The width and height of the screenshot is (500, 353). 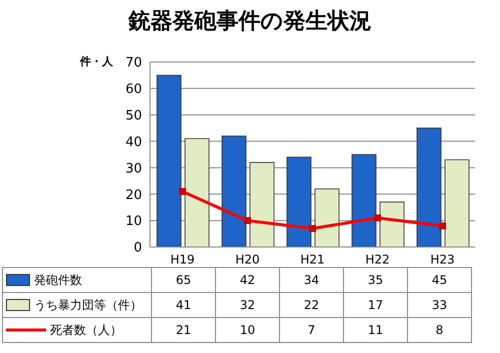 What do you see at coordinates (88, 305) in the screenshot?
I see `legend-label: うち暴力団等（件）` at bounding box center [88, 305].